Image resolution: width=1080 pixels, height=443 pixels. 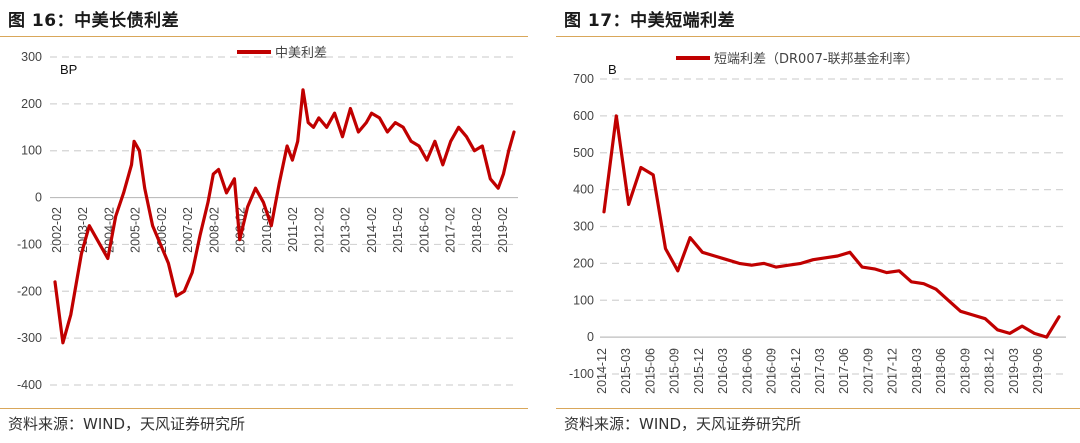 What do you see at coordinates (188, 230) in the screenshot?
I see `x-tick-label: 2007-02` at bounding box center [188, 230].